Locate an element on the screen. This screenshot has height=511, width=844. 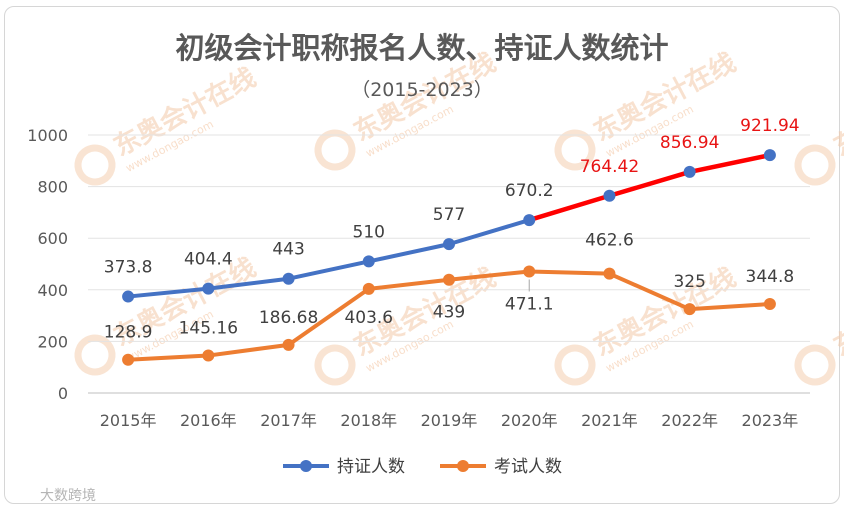
y-tick-label: 800 is located at coordinates (52, 187).